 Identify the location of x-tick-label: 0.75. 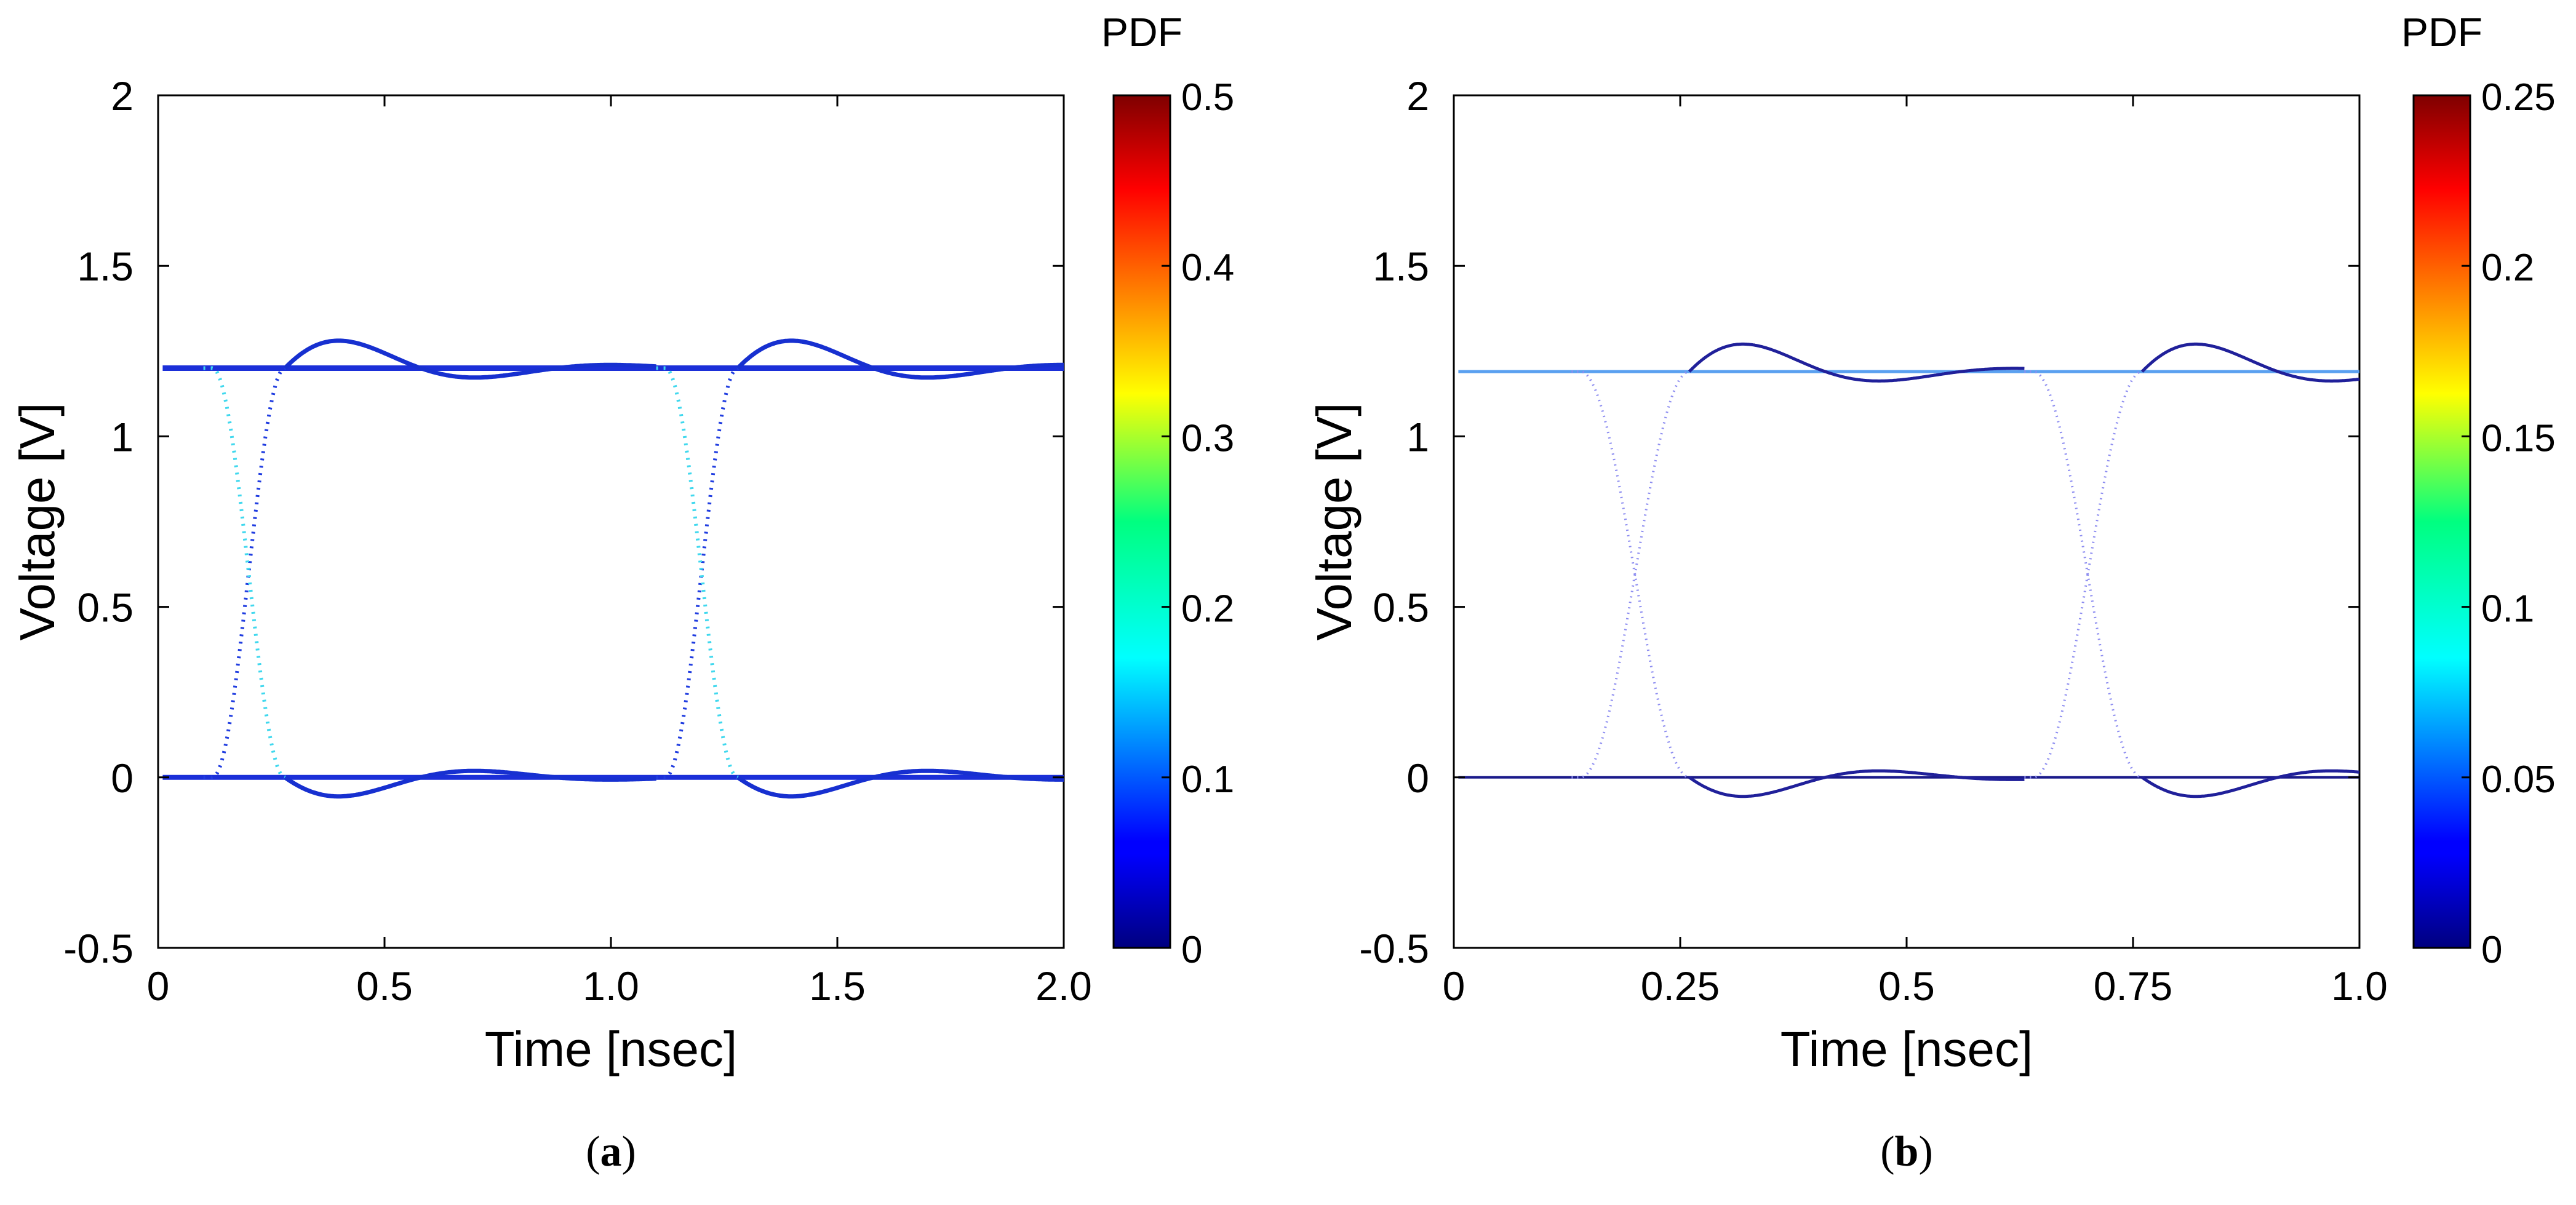
(2133, 986).